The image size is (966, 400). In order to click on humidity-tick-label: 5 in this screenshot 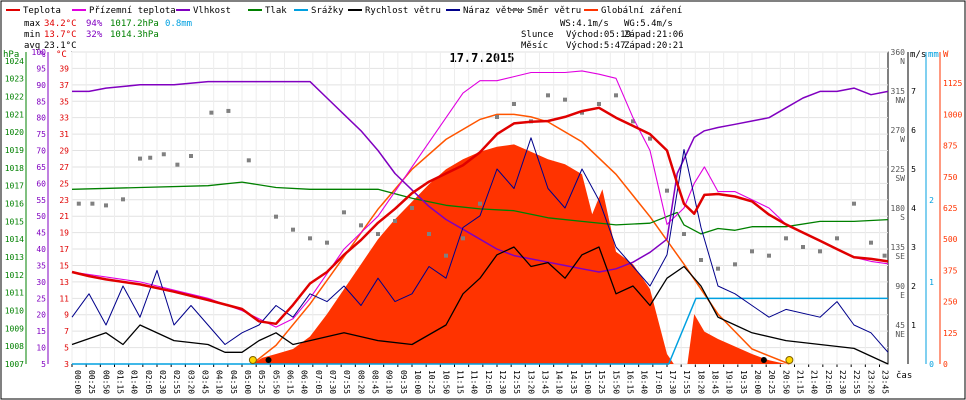, I will do `click(43, 364)`.